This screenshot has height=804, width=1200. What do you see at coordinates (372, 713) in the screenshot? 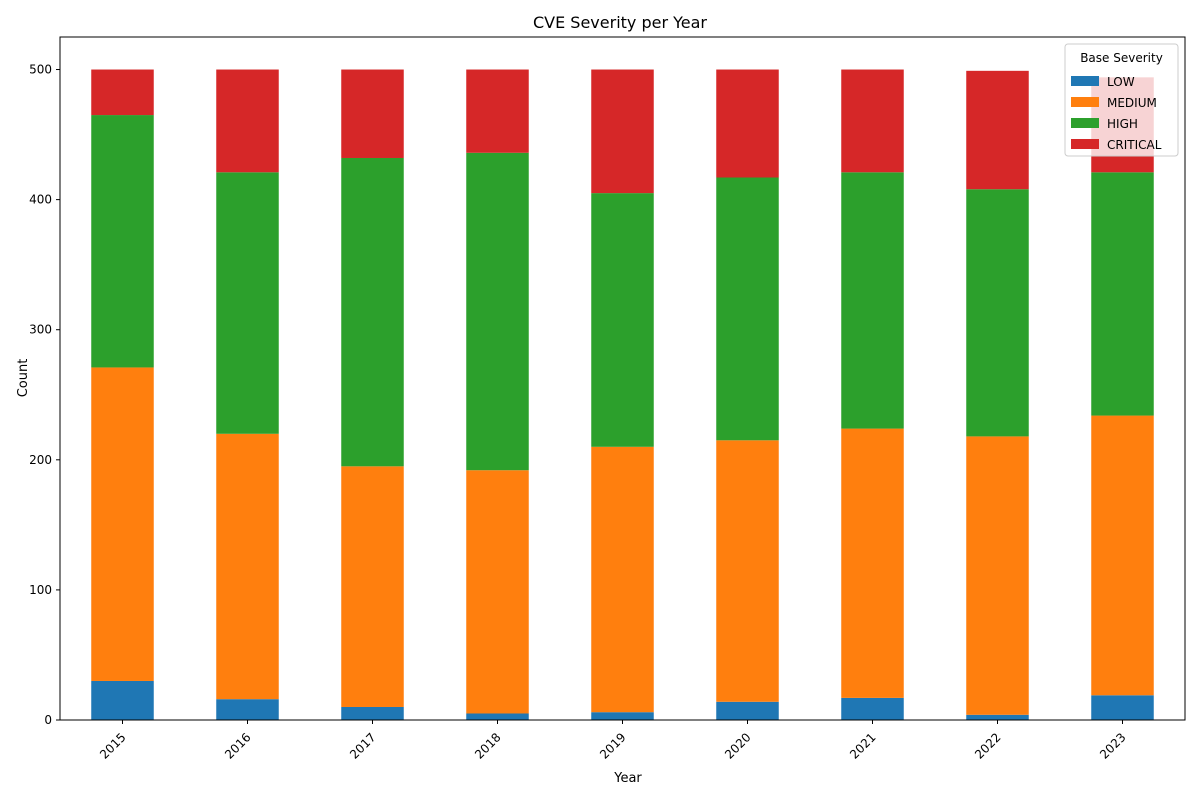
I see `bar-low-2017` at bounding box center [372, 713].